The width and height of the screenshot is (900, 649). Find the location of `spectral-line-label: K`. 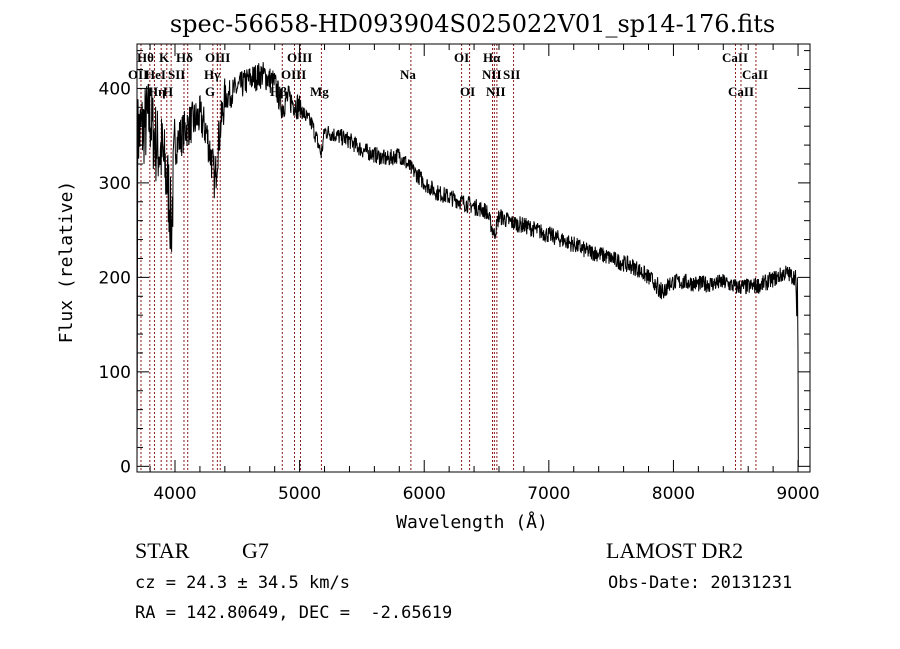

spectral-line-label: K is located at coordinates (164, 57).